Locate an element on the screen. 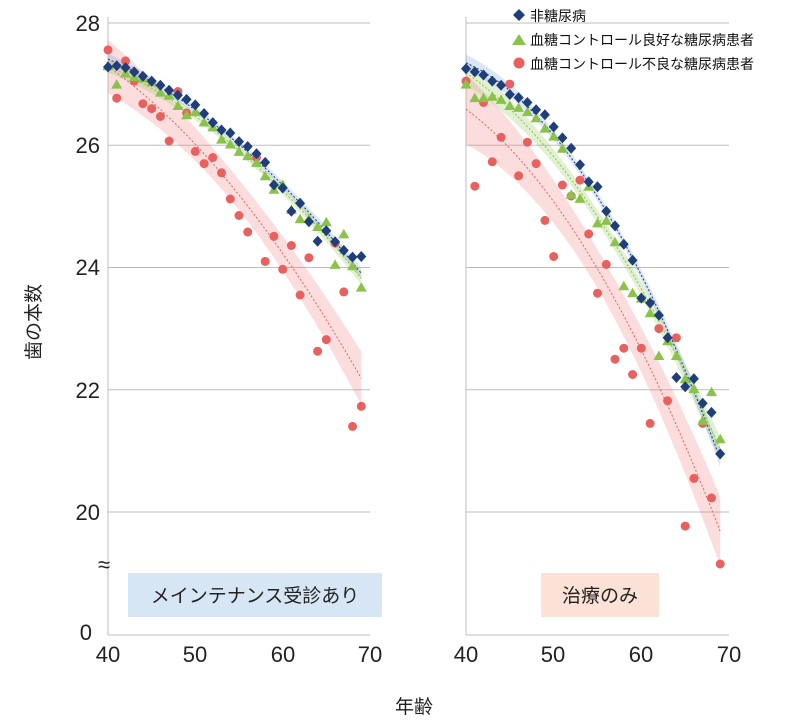  y-tick-labels: 20 22 24 26 28 0 ≈ is located at coordinates (93, 328).